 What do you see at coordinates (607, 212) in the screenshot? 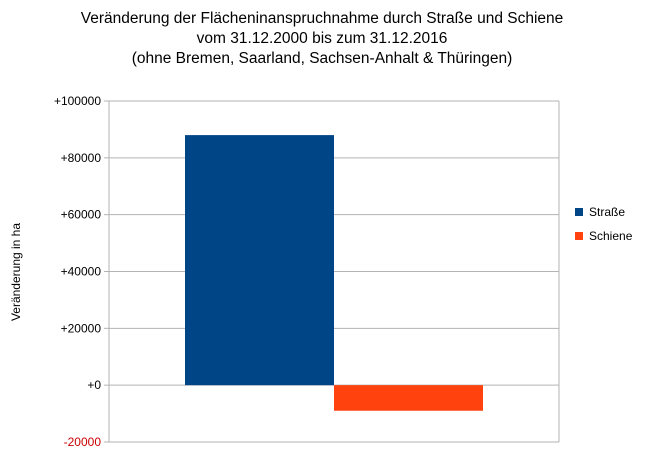
I see `legend-label: Straße` at bounding box center [607, 212].